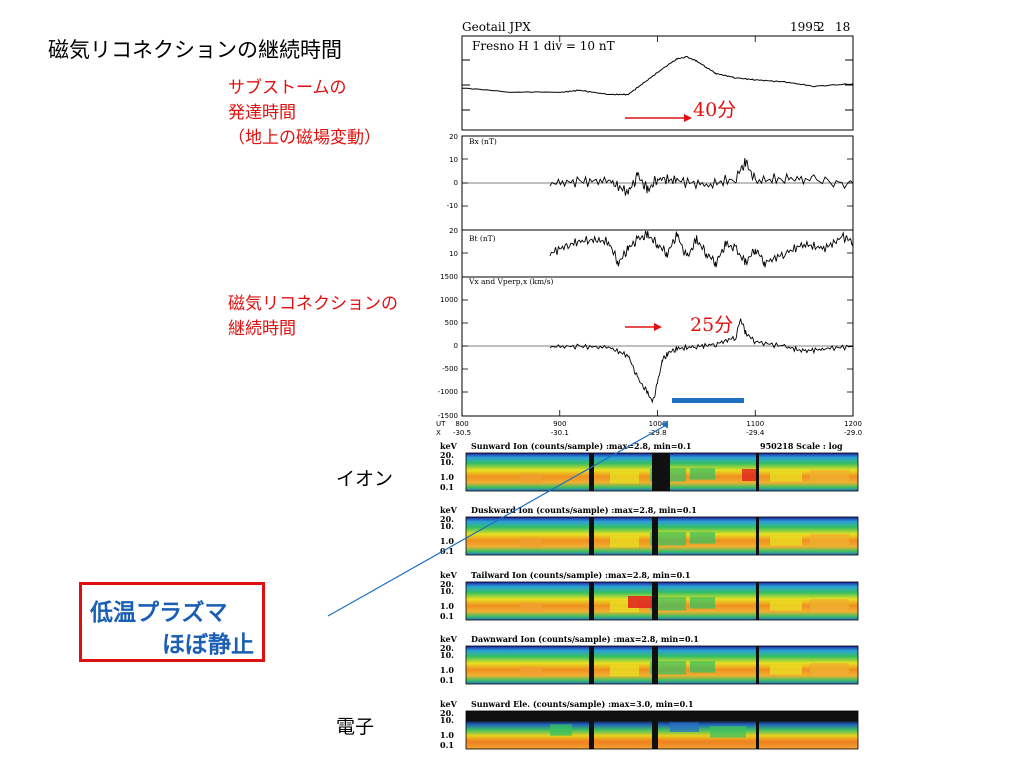  I want to click on vx-panel, so click(657, 346).